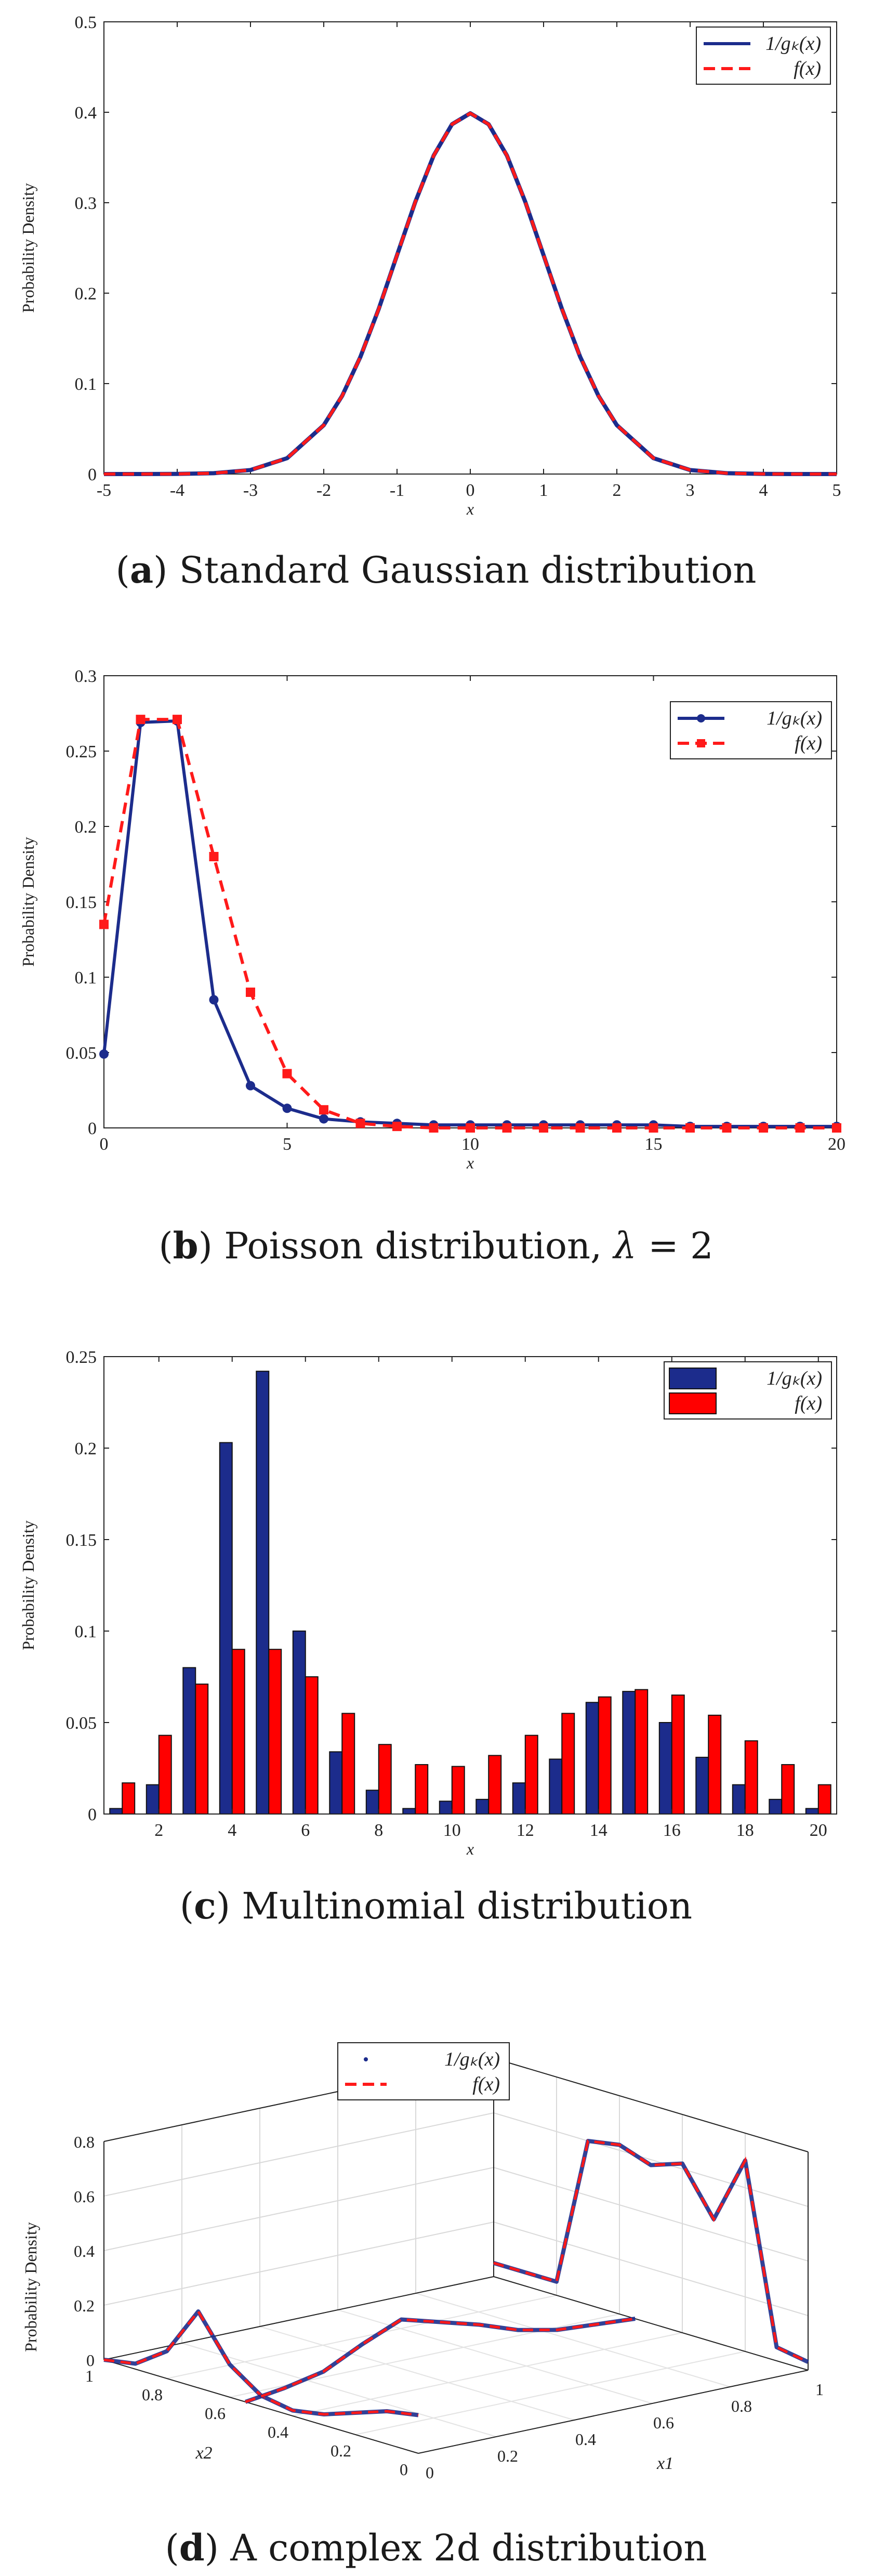  What do you see at coordinates (378, 1830) in the screenshot?
I see `x-tick-label: 8` at bounding box center [378, 1830].